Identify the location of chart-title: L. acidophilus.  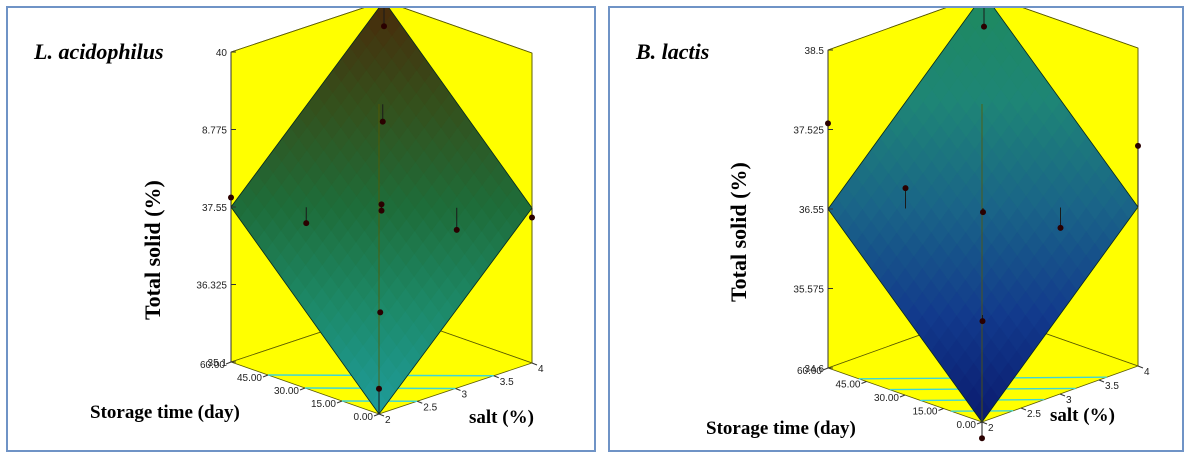
(98, 51).